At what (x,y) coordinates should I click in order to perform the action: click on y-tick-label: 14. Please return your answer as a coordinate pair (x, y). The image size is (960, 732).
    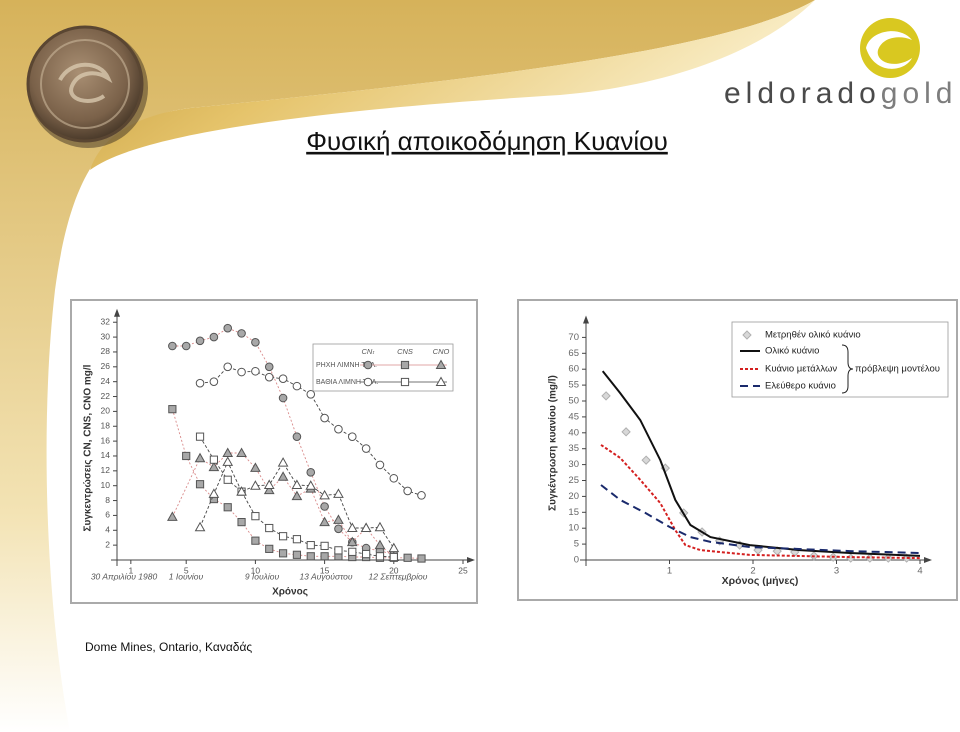
    Looking at the image, I should click on (106, 455).